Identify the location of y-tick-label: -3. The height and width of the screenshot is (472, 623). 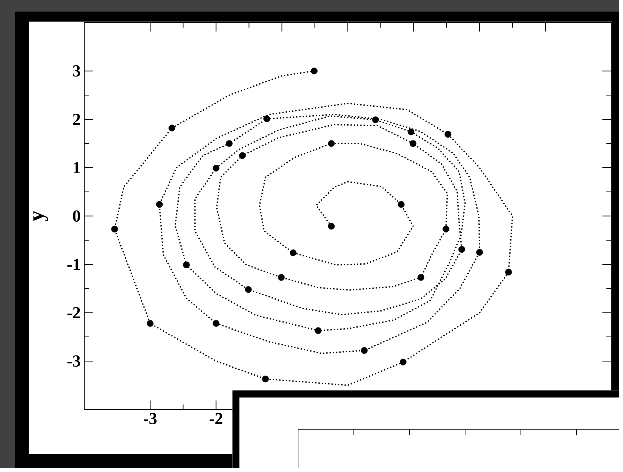
(74, 362).